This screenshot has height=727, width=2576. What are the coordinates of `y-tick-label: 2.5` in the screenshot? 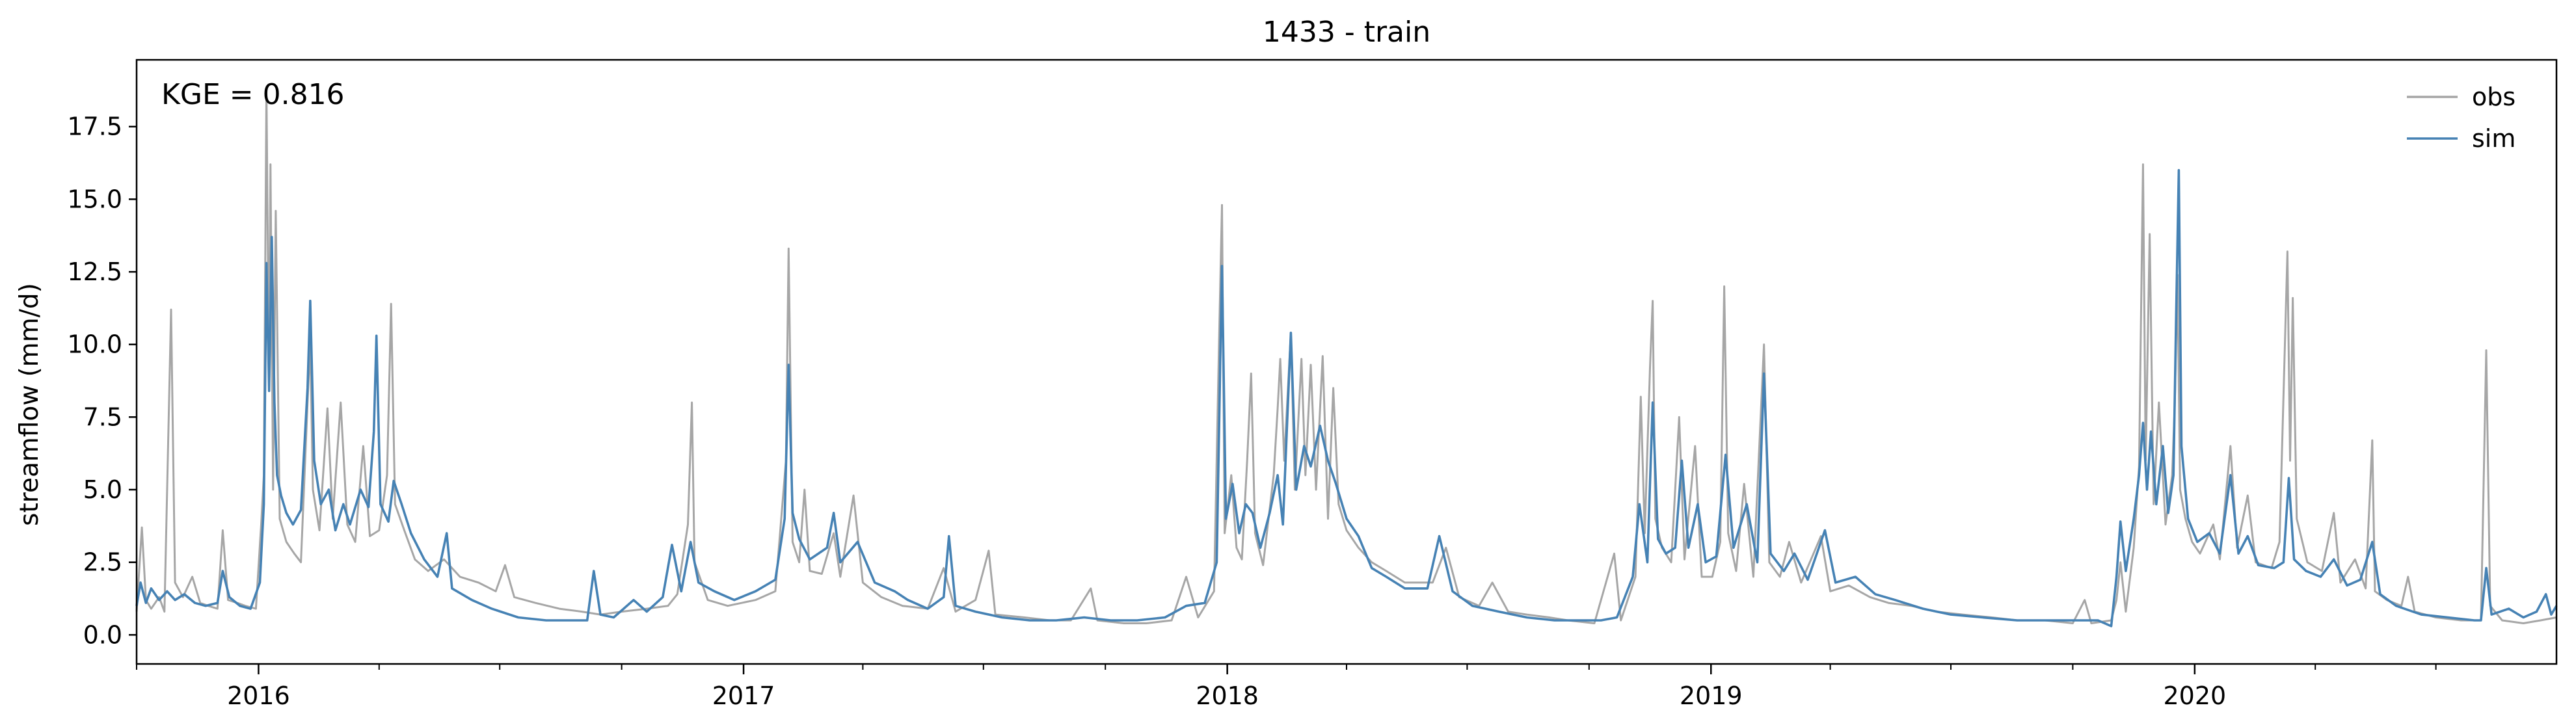 It's located at (102, 562).